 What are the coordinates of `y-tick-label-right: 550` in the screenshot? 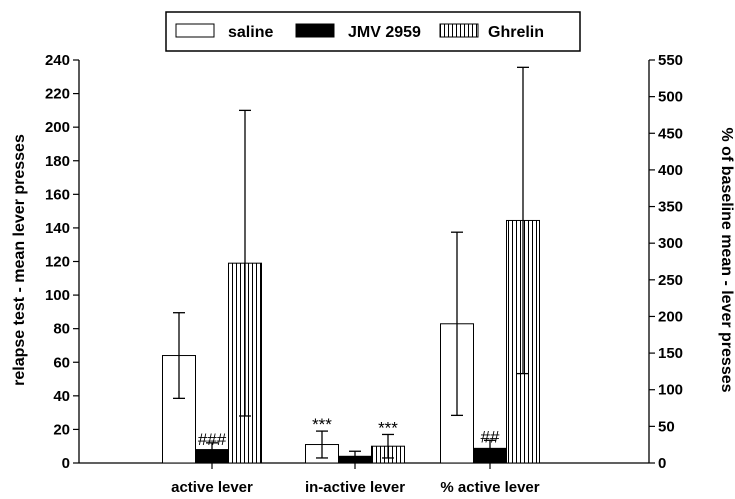 It's located at (670, 60).